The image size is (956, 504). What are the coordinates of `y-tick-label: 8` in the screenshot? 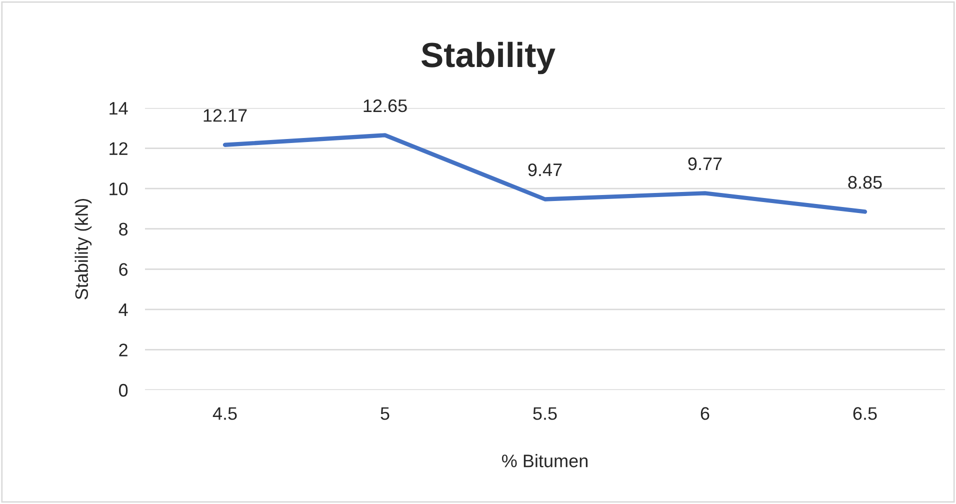 It's located at (123, 229).